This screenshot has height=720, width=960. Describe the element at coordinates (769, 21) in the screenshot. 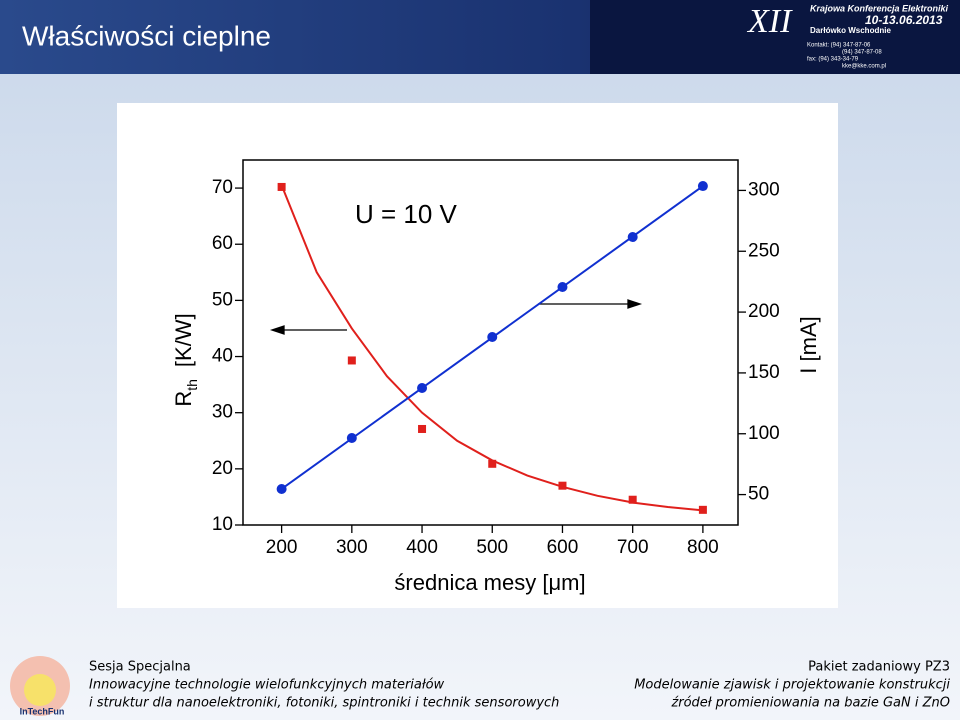

I see `logo-numeral: XII` at that location.